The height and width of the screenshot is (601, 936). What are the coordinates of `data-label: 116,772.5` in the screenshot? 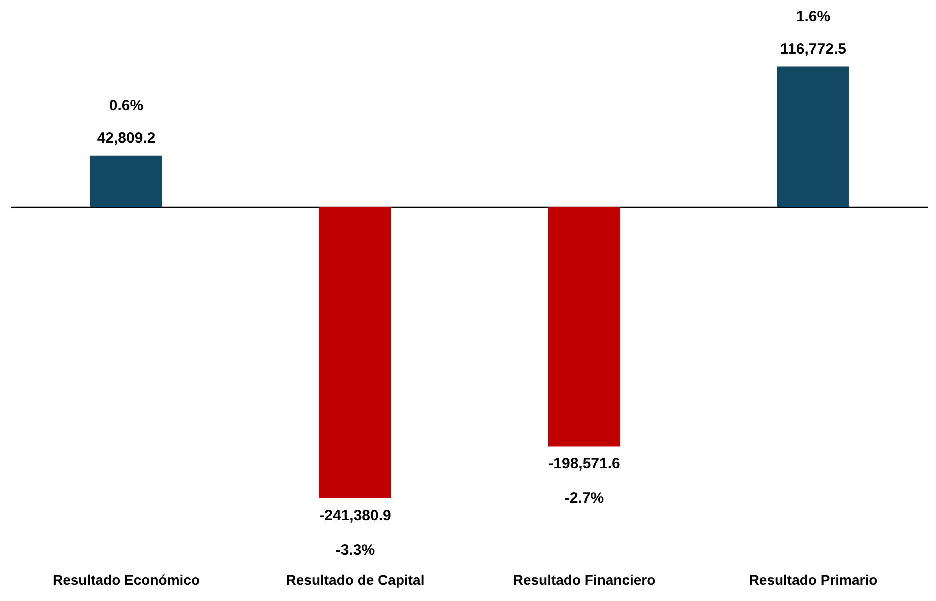 It's located at (813, 49).